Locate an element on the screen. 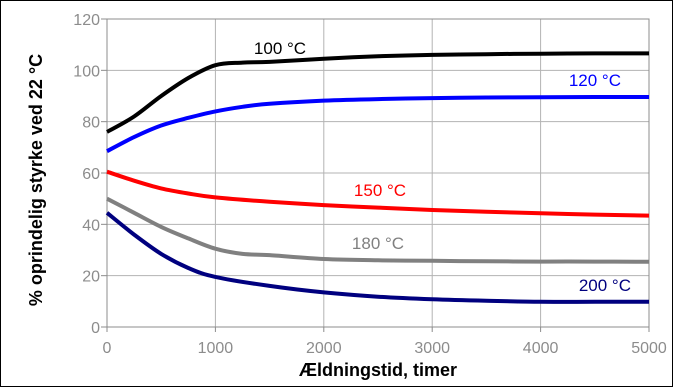 Image resolution: width=673 pixels, height=387 pixels. y-tick-label-1: 20 is located at coordinates (91, 277).